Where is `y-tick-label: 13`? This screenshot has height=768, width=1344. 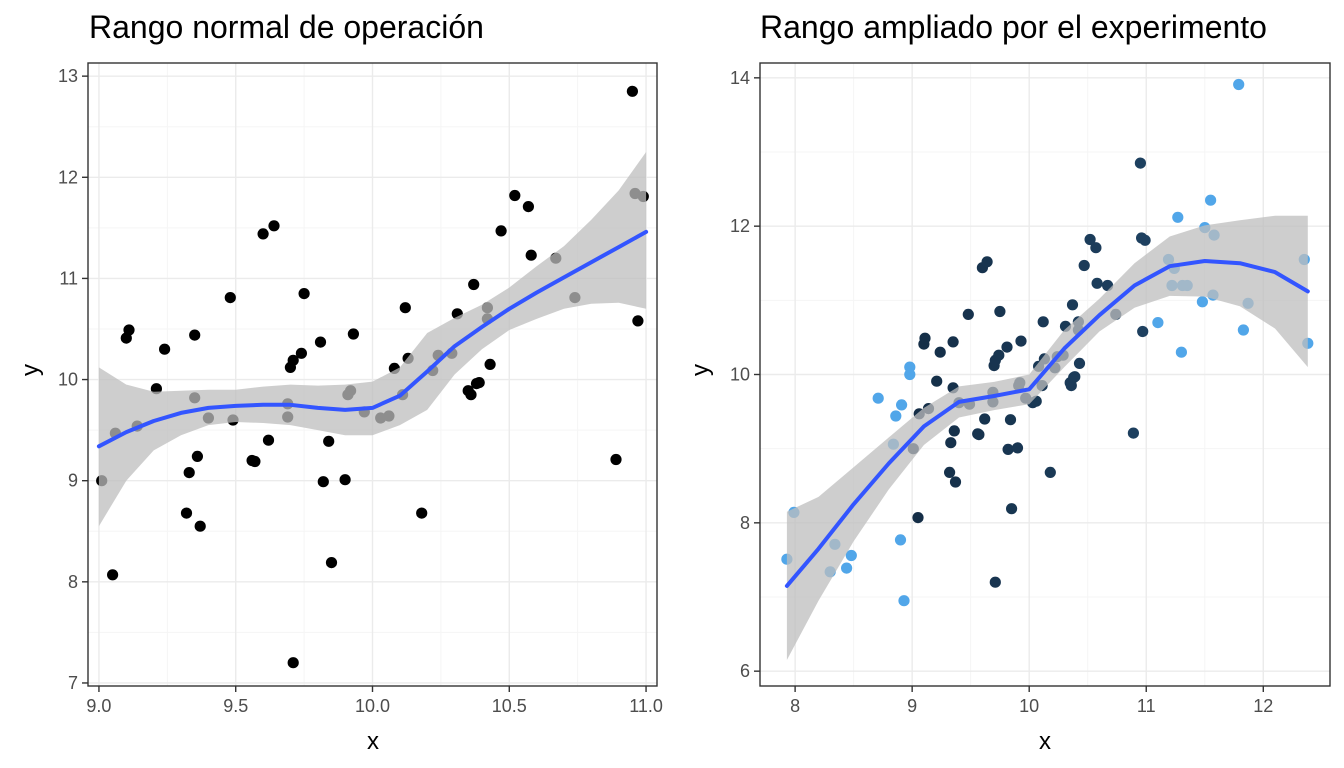
y-tick-label: 13 is located at coordinates (68, 76).